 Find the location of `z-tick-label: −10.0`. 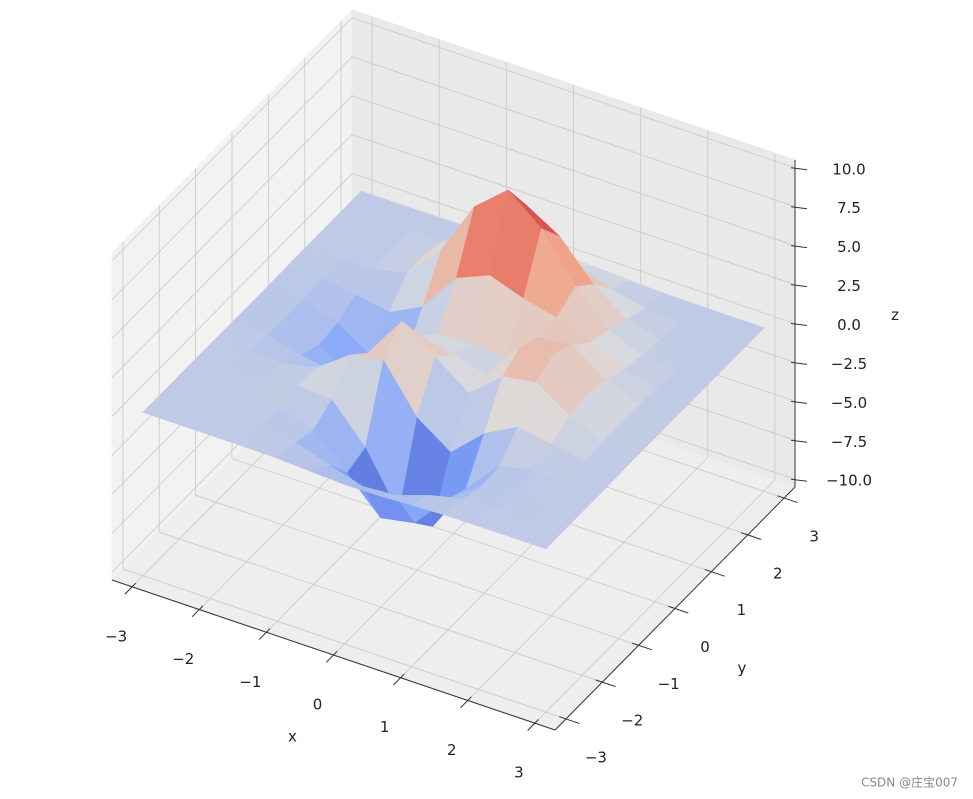

z-tick-label: −10.0 is located at coordinates (849, 481).